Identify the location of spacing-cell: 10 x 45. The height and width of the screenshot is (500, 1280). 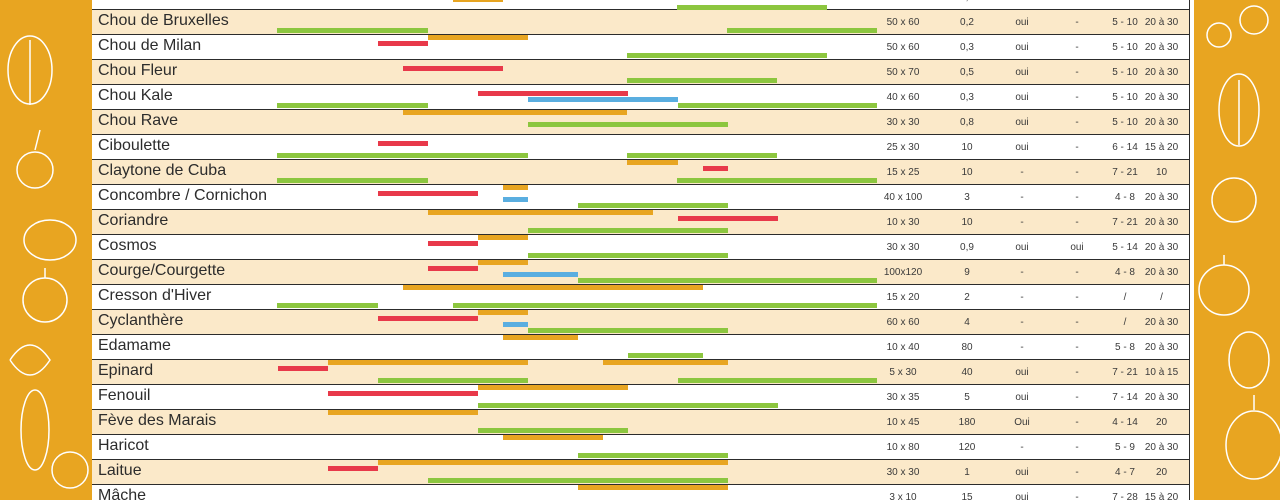
(903, 422).